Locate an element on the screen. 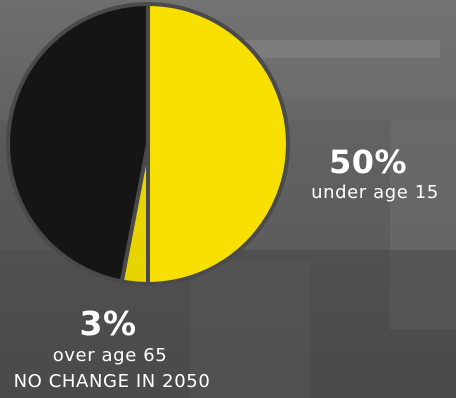 Image resolution: width=456 pixels, height=398 pixels. no-change-footnote: NO CHANGE IN 2050 is located at coordinates (112, 381).